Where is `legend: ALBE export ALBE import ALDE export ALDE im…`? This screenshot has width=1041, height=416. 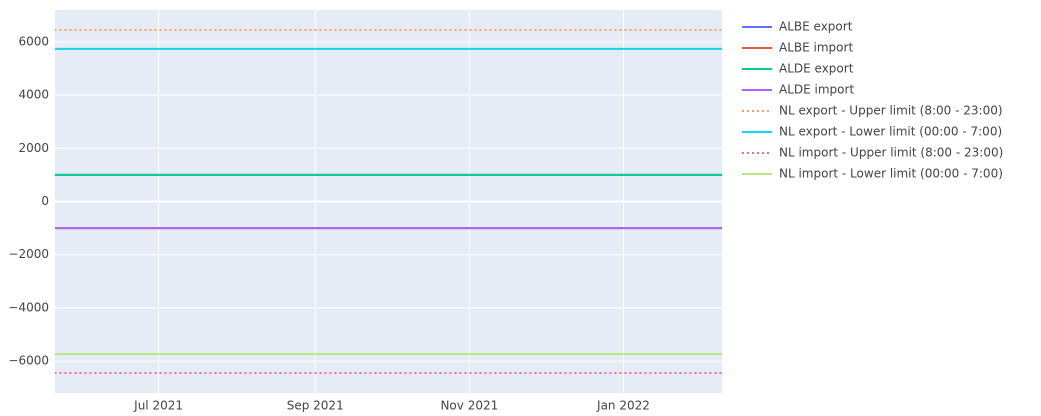
legend: ALBE export ALBE import ALDE export ALDE im… is located at coordinates (872, 100).